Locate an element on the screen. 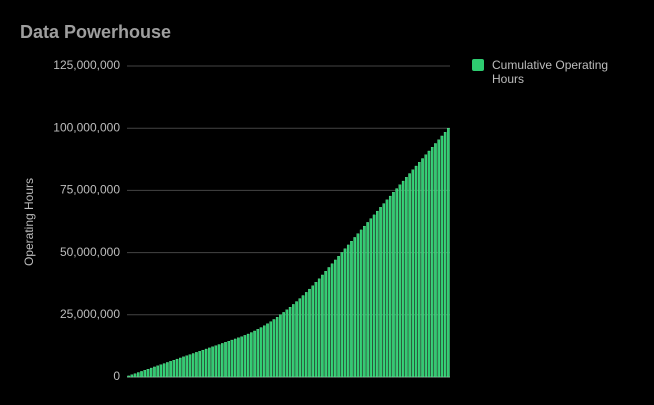 Image resolution: width=654 pixels, height=405 pixels. y-tick-label: 100,000,000 is located at coordinates (86, 127).